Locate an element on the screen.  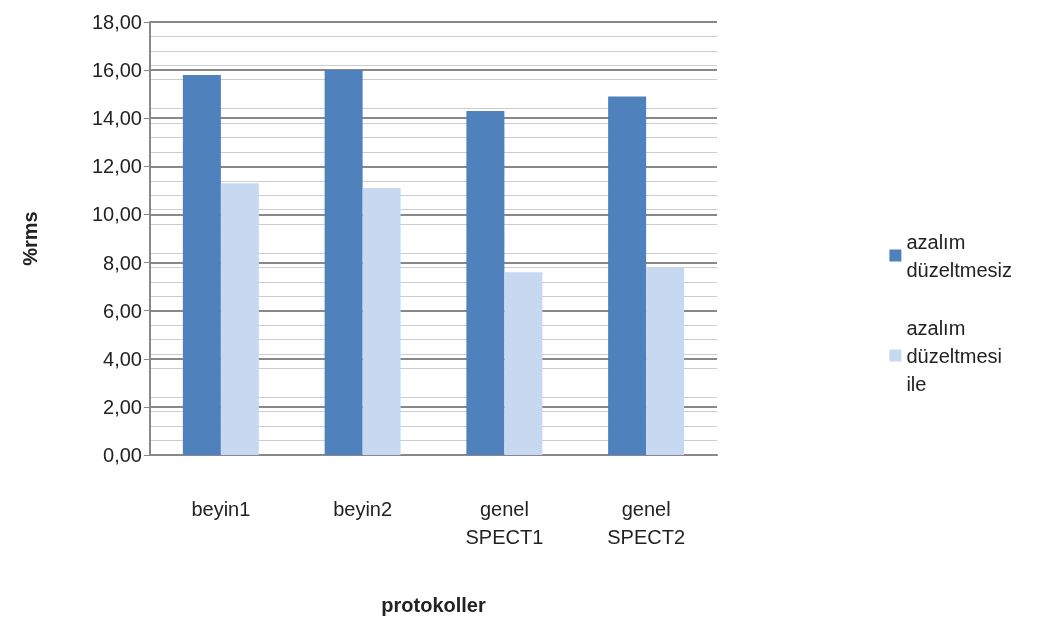
x-tick-label: genel SPECT2 is located at coordinates (646, 523).